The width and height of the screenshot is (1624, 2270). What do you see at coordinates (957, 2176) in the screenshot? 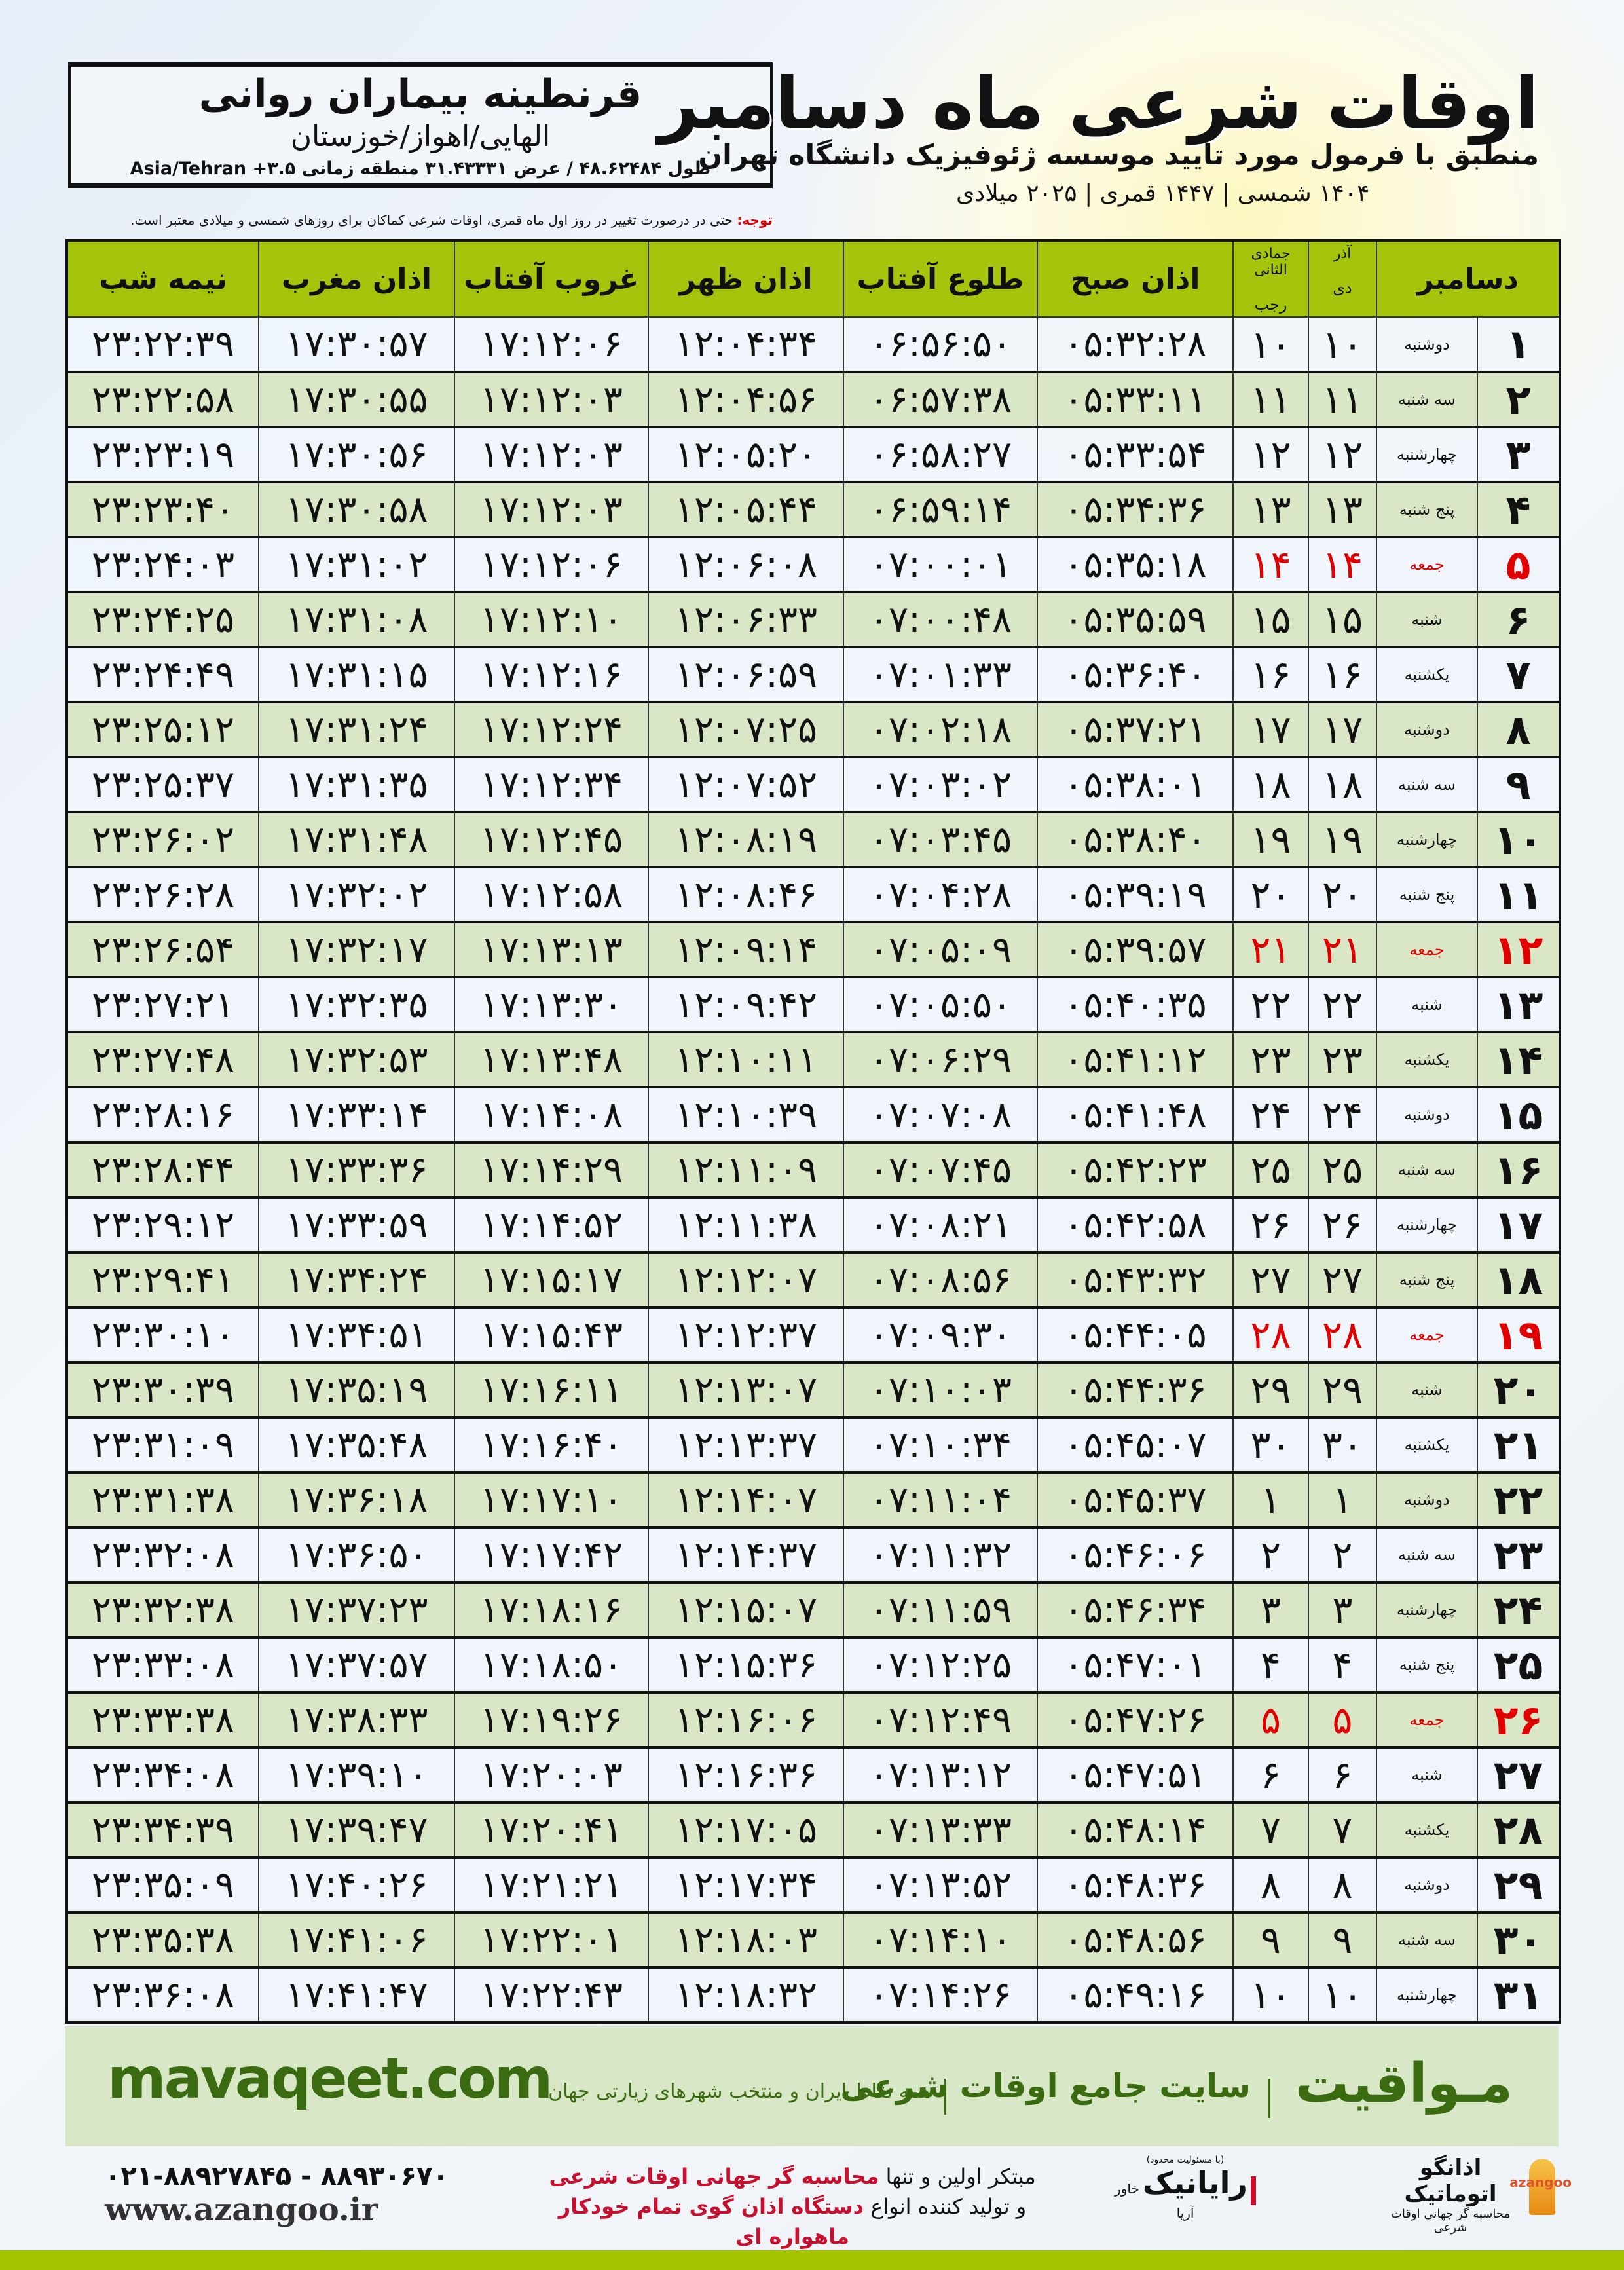
I see `promo-line1: مبتکر اولین و تنها` at bounding box center [957, 2176].